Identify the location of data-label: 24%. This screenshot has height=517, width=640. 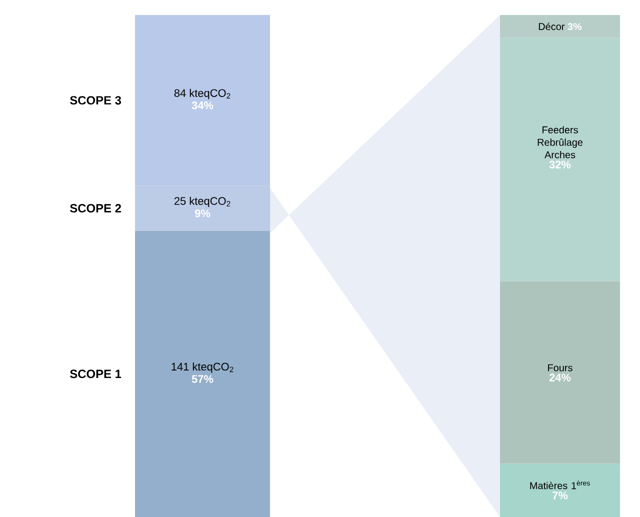
(560, 378).